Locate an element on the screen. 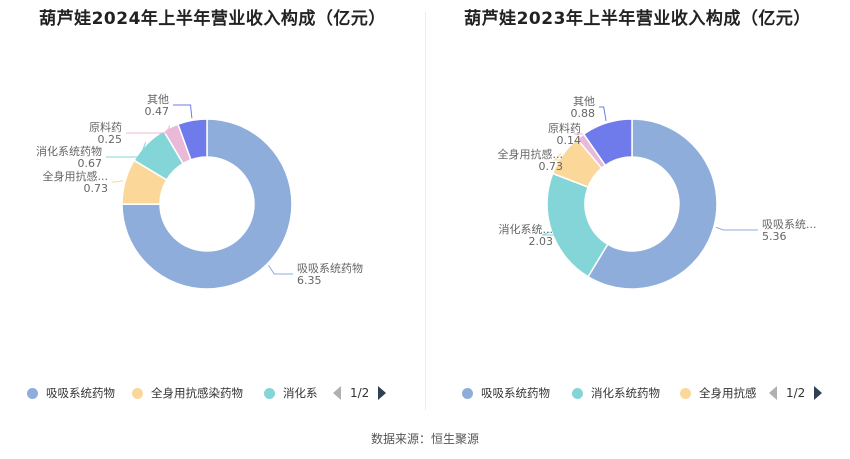 The image size is (850, 459). slice-name-label: 消化系统药物 is located at coordinates (69, 151).